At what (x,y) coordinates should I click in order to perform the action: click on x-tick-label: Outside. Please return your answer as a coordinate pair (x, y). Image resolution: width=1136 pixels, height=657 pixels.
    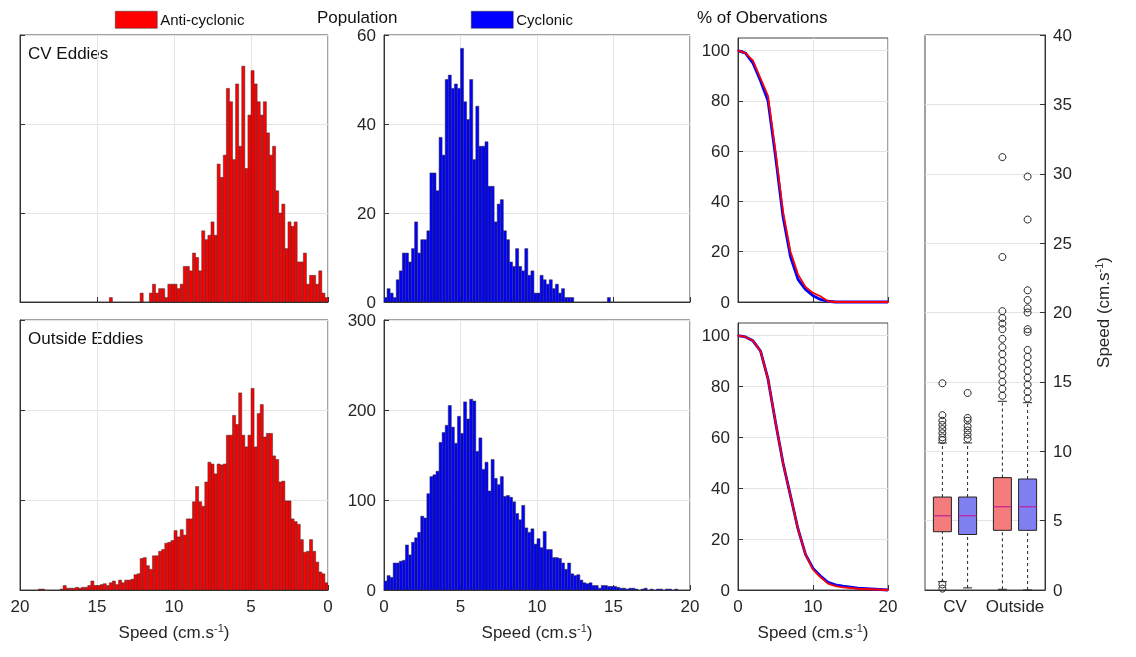
    Looking at the image, I should click on (1015, 606).